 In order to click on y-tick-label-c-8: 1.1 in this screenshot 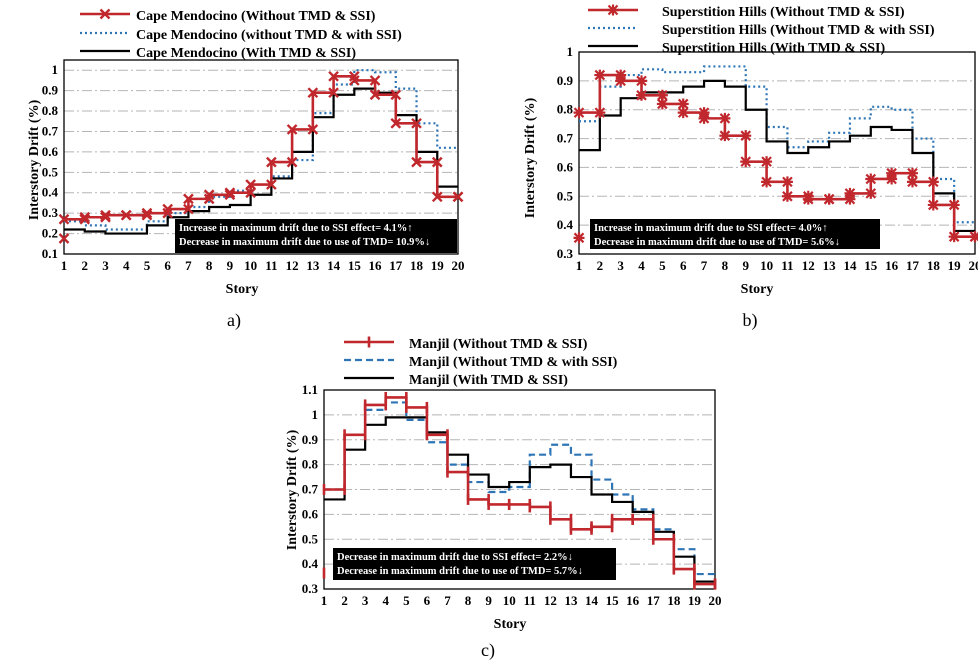, I will do `click(310, 389)`.